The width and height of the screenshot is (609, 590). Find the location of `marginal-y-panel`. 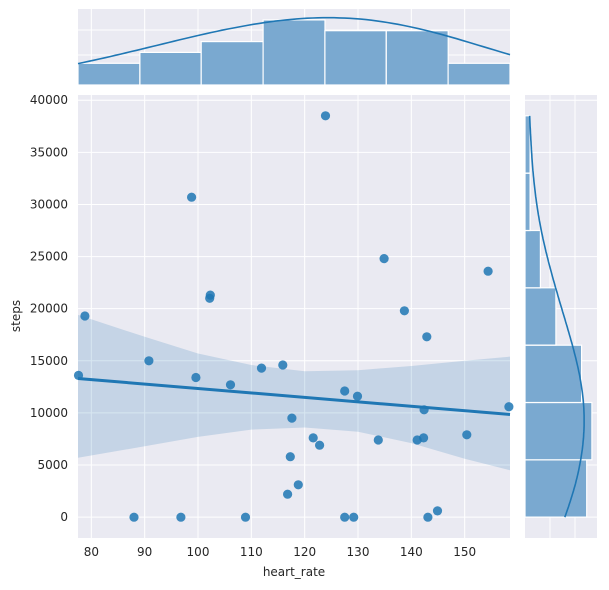

marginal-y-panel is located at coordinates (560, 316).